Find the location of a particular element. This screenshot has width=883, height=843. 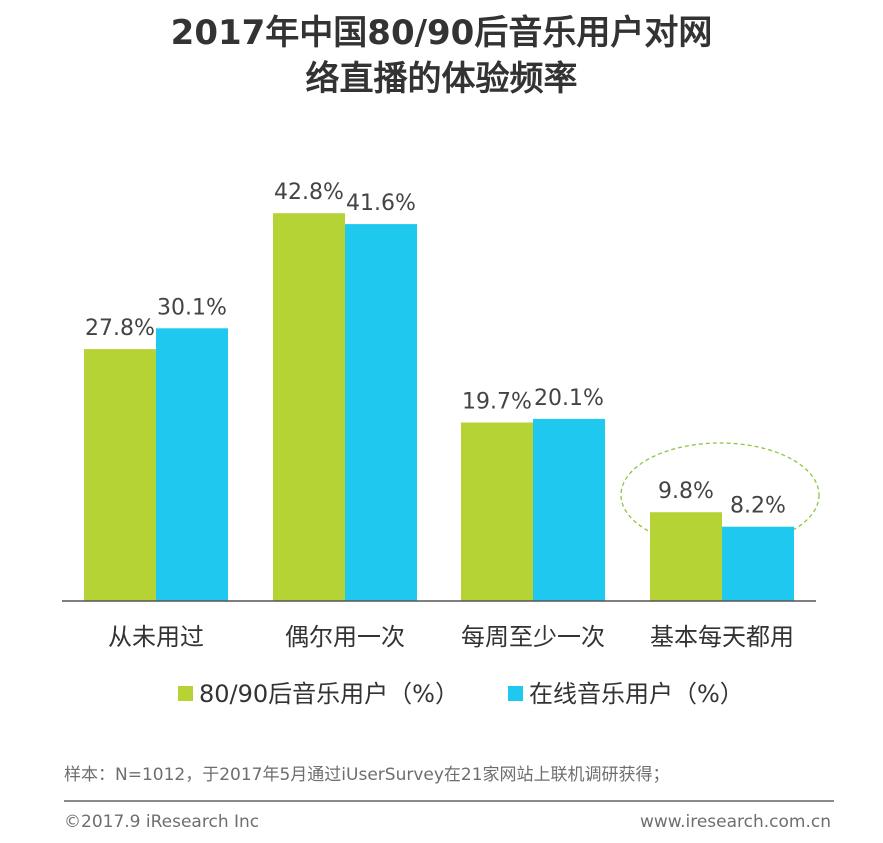

chart-title: 2017年中国80/90后音乐用户对网 络直播的体验频率 is located at coordinates (441, 56).